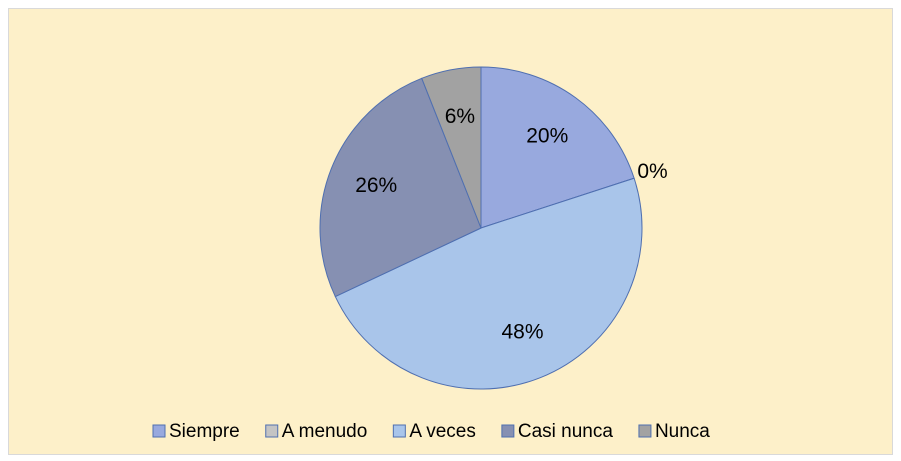  I want to click on legend: Siempre A menudo A veces Casi nunca Nunca, so click(431, 431).